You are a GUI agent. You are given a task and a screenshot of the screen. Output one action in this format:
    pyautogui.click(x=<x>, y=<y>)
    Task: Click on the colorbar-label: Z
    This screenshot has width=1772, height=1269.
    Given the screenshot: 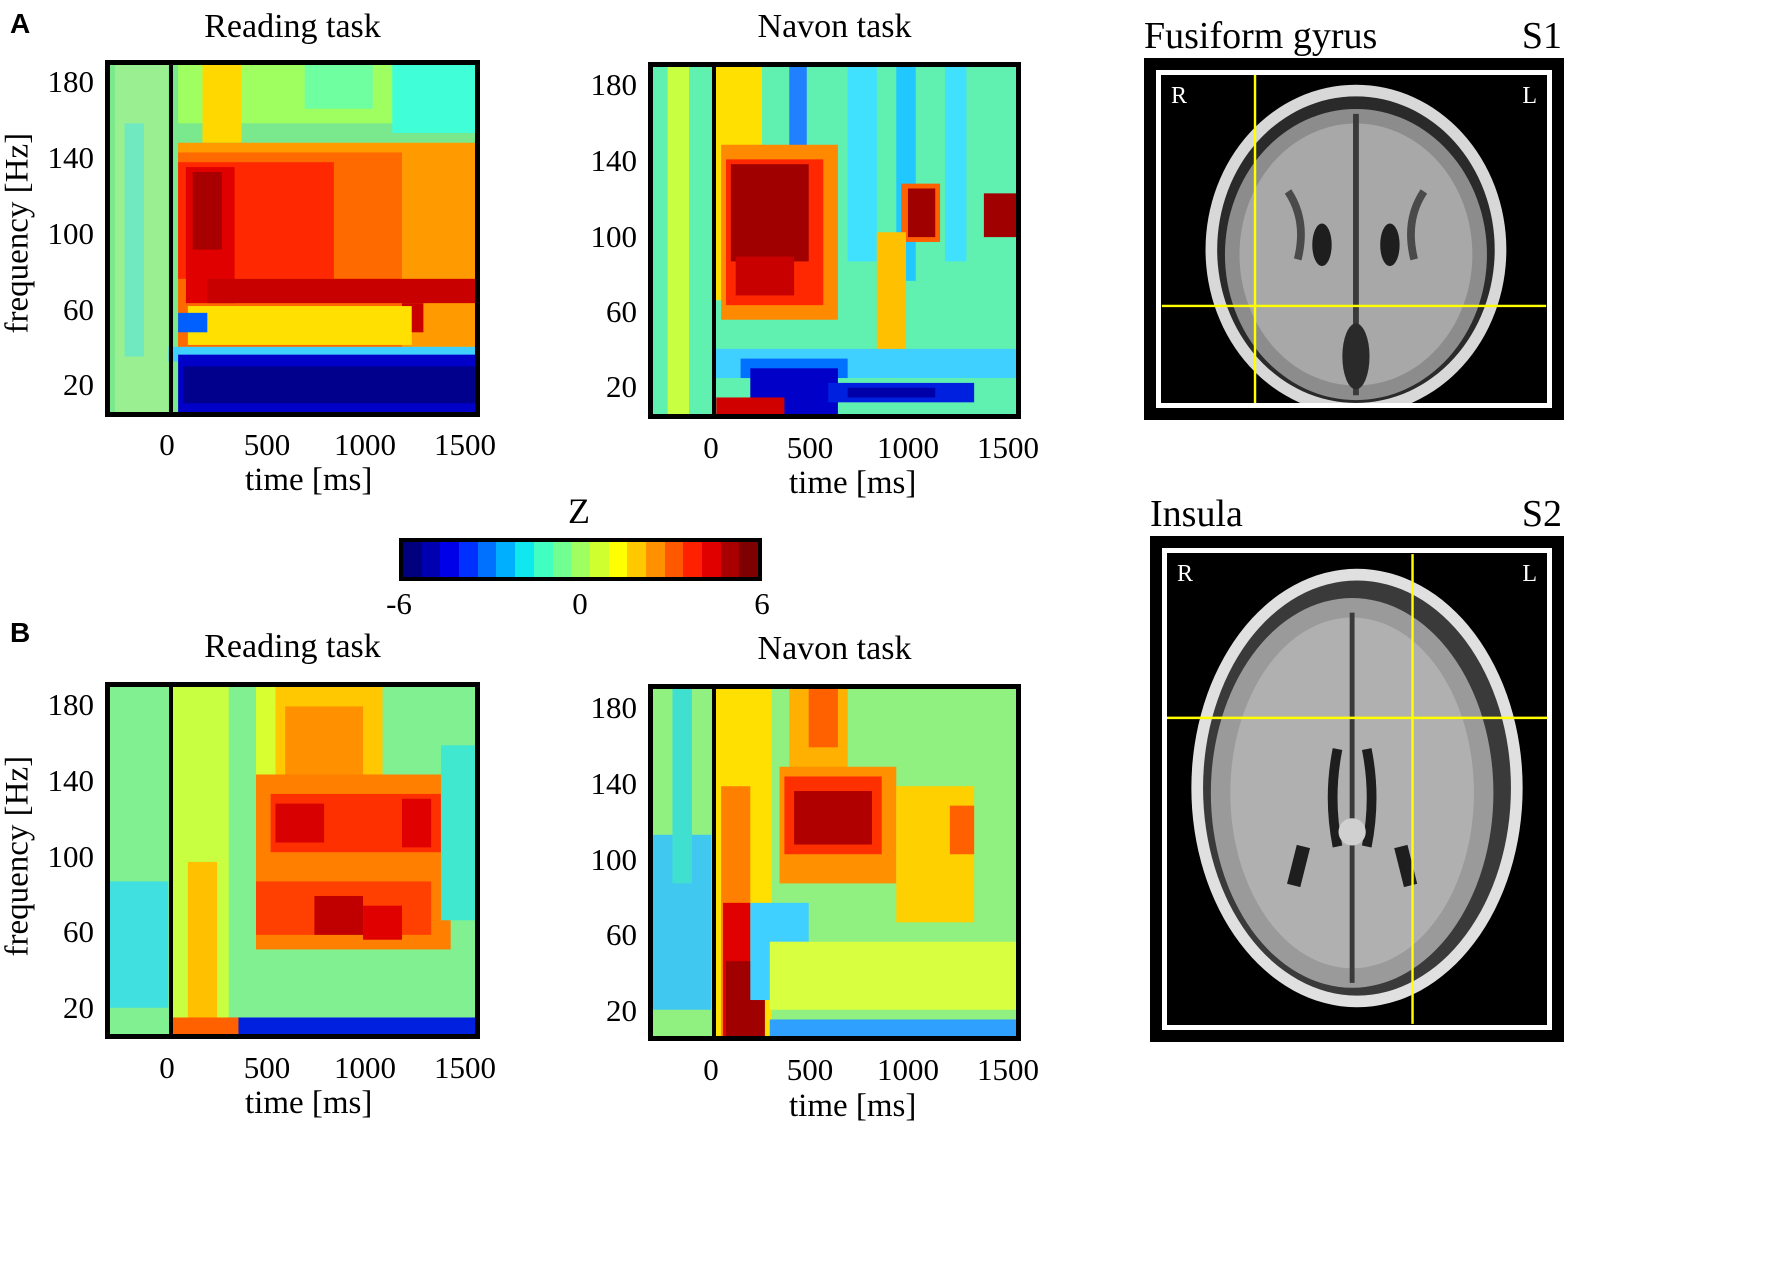 What is the action you would take?
    pyautogui.click(x=579, y=511)
    